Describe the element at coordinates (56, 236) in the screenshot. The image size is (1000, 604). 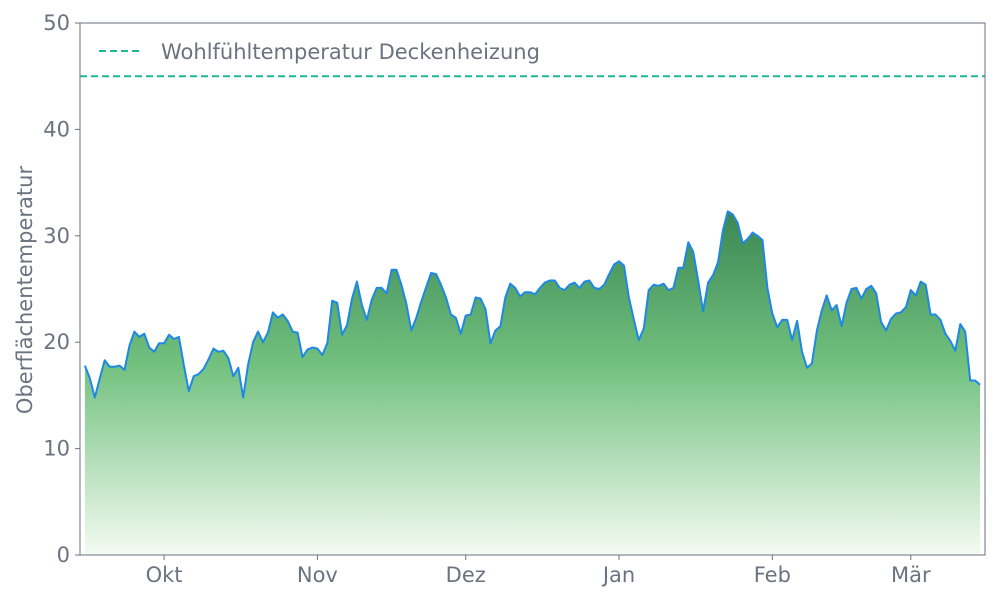
I see `y-tick-label: 30` at that location.